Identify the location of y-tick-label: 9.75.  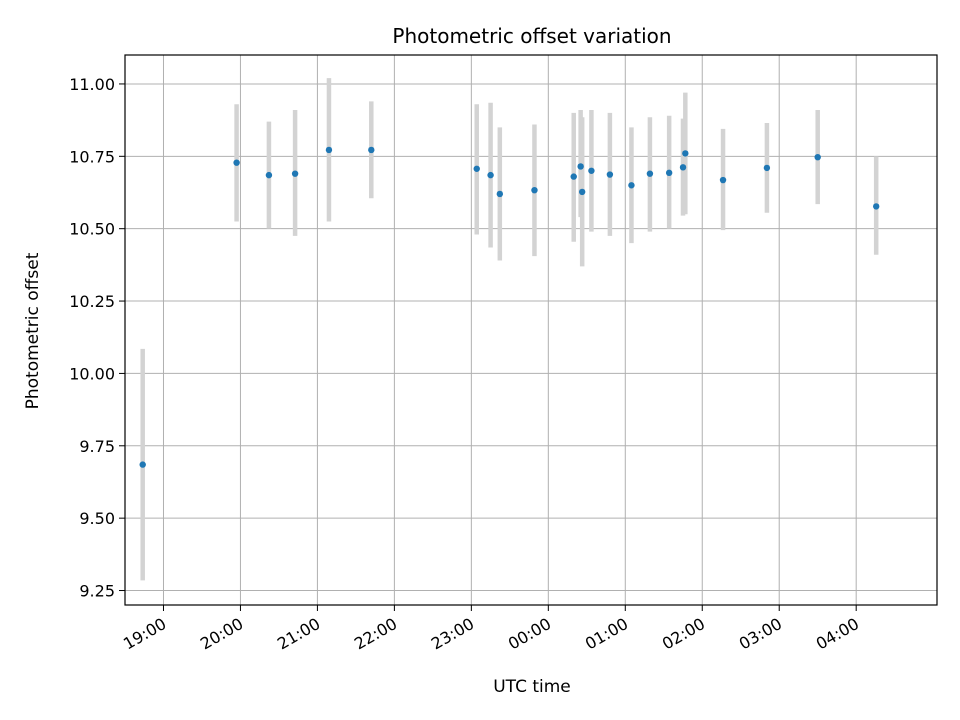
(97, 446).